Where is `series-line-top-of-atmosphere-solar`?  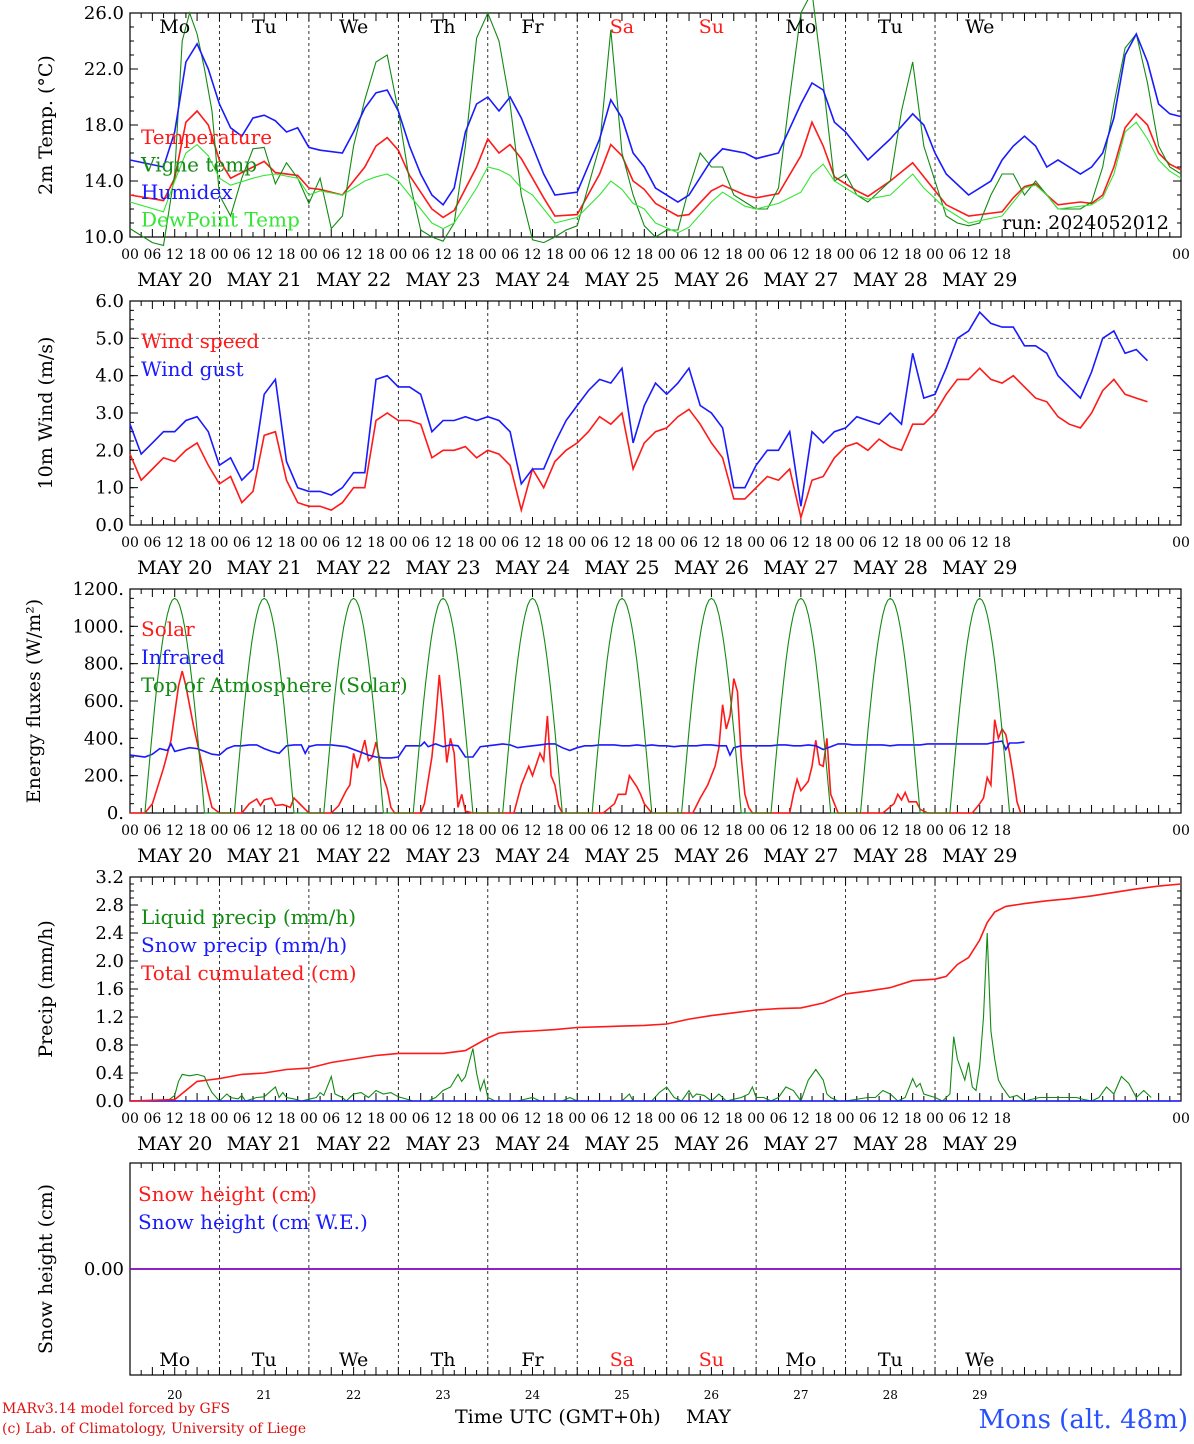 series-line-top-of-atmosphere-solar is located at coordinates (577, 705).